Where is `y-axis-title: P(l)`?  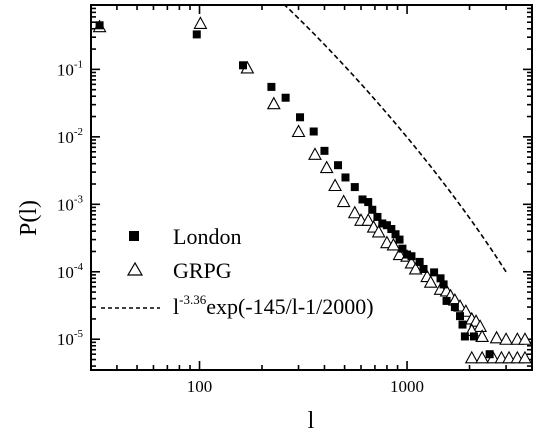
y-axis-title: P(l) is located at coordinates (29, 218).